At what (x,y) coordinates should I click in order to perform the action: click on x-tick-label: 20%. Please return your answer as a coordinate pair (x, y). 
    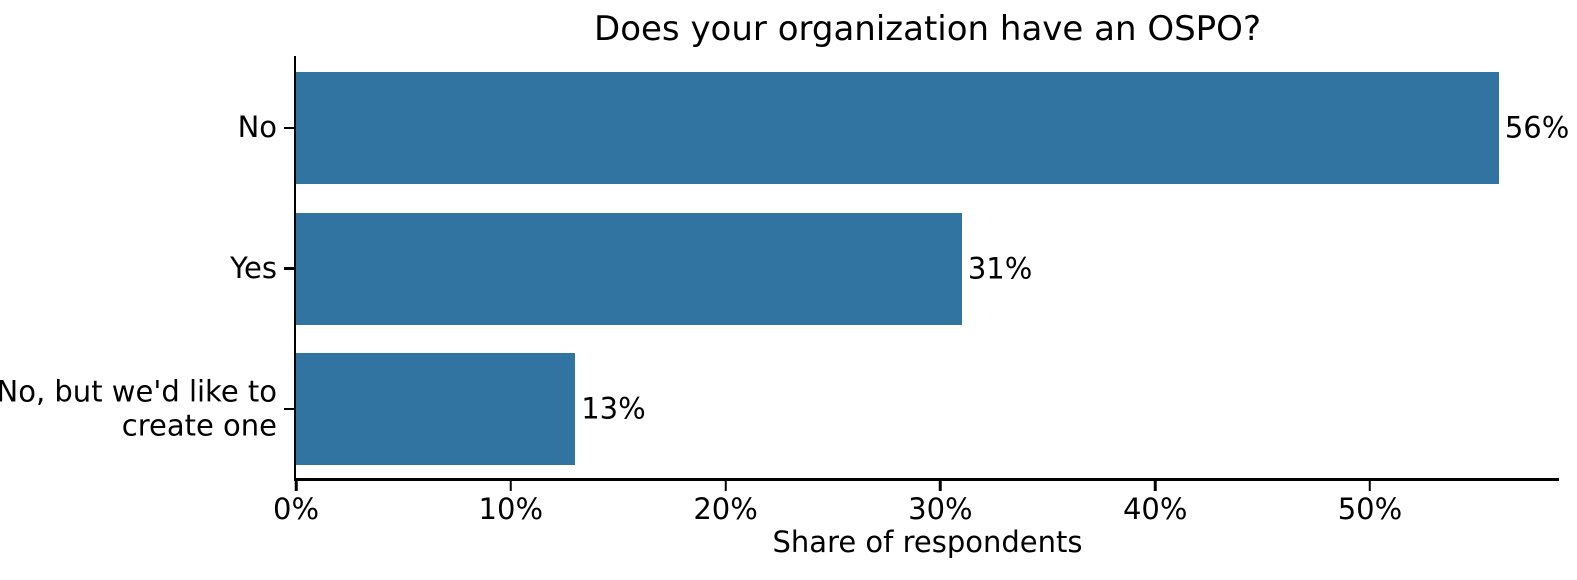
    Looking at the image, I should click on (725, 509).